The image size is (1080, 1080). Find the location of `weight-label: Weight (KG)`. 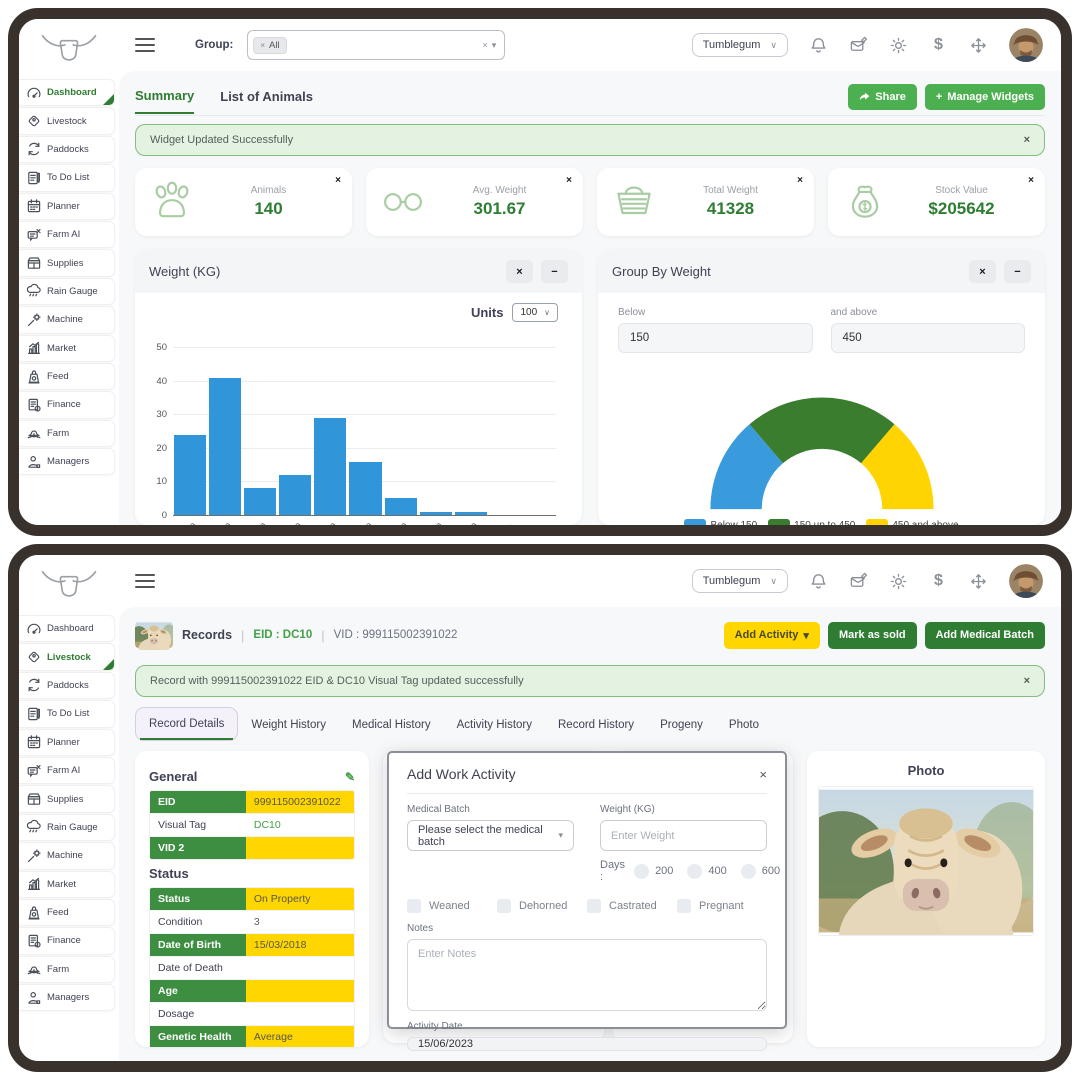

weight-label: Weight (KG) is located at coordinates (627, 809).